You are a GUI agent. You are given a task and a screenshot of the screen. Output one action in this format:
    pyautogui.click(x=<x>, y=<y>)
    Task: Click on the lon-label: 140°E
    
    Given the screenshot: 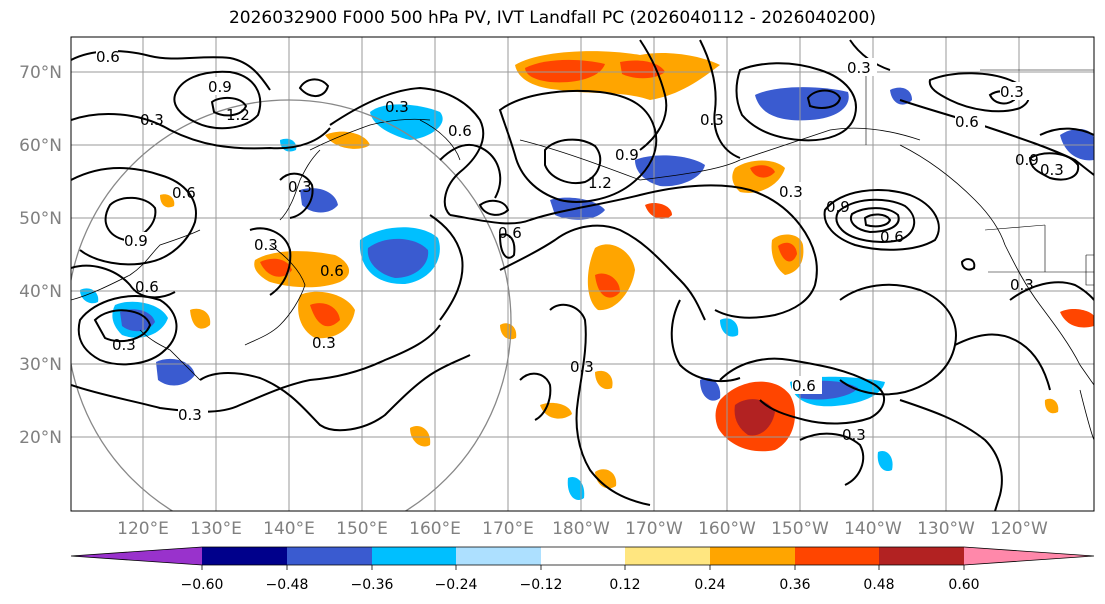 What is the action you would take?
    pyautogui.click(x=289, y=529)
    